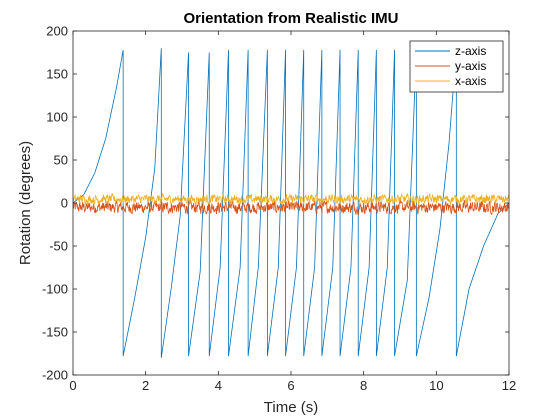  I want to click on x-axis-label: Time (s), so click(291, 407).